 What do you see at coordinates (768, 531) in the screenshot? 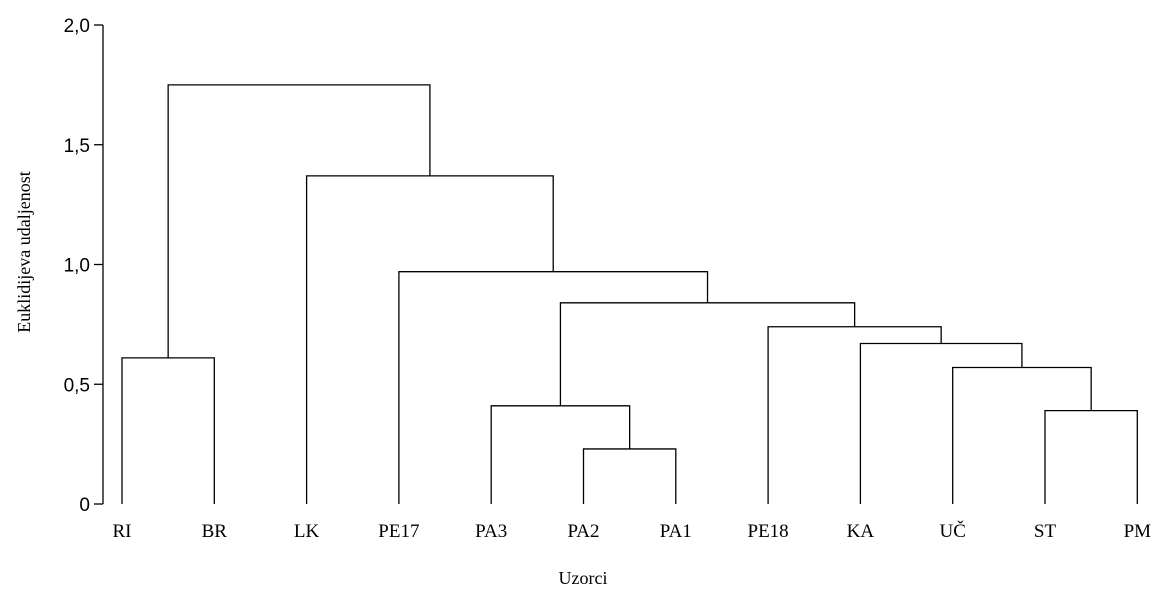
I see `leaf-label: PE18` at bounding box center [768, 531].